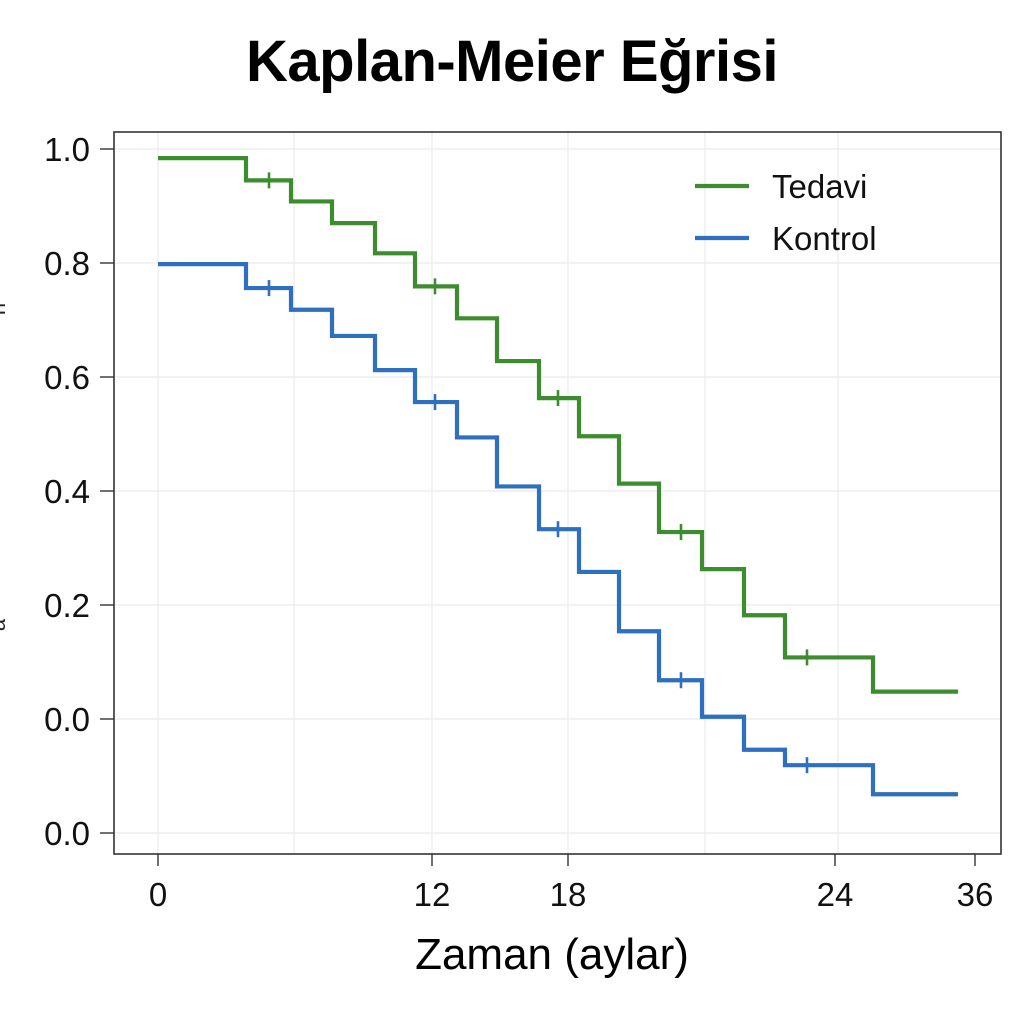  I want to click on x-tick-label: 36, so click(975, 894).